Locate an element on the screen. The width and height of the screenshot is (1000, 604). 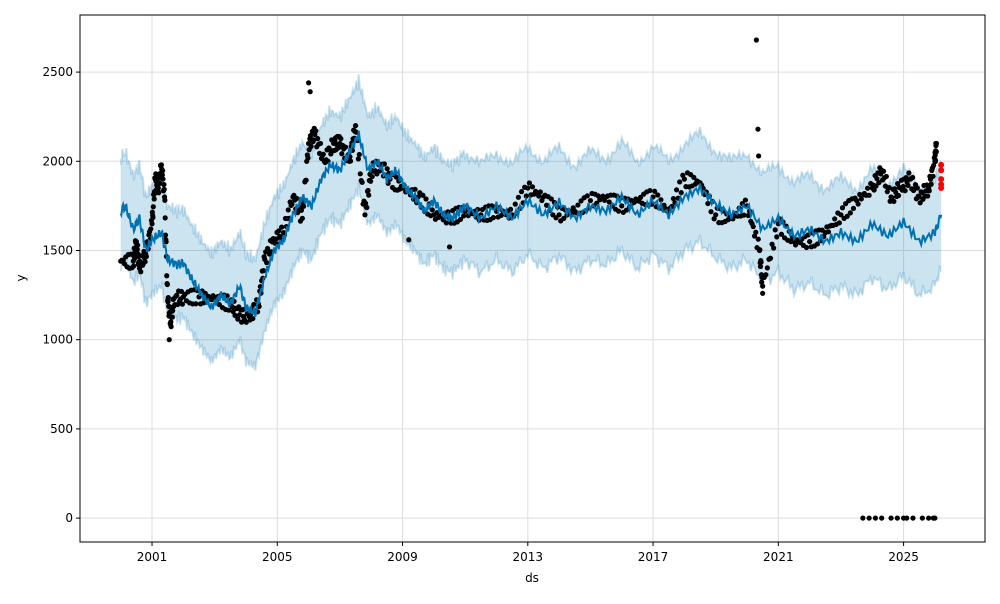
y-tick-label: 1500 is located at coordinates (57, 250).